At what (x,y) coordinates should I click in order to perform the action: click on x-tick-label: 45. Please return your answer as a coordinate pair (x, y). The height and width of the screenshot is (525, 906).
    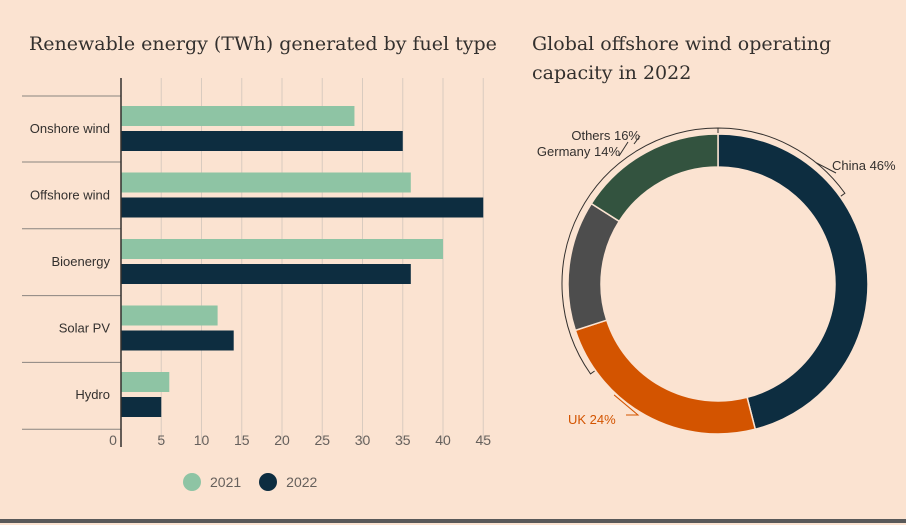
    Looking at the image, I should click on (483, 440).